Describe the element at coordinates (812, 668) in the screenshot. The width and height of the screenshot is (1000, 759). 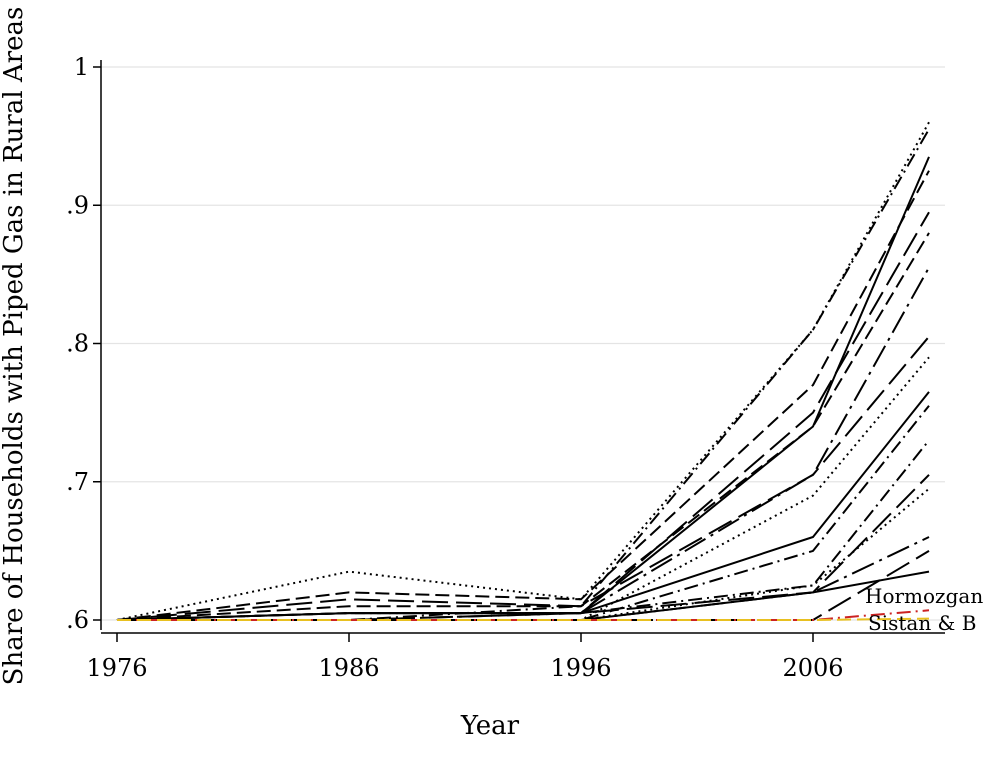
I see `x-tick-label: 2006` at that location.